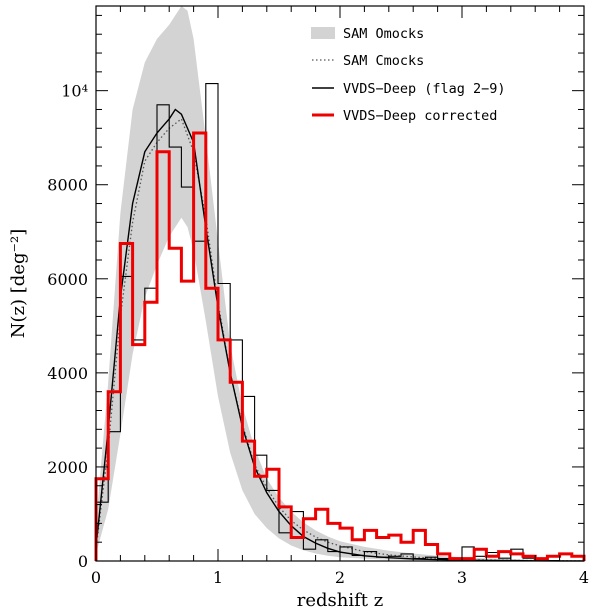 The height and width of the screenshot is (612, 600). What do you see at coordinates (340, 577) in the screenshot?
I see `x-tick-label: 2` at bounding box center [340, 577].